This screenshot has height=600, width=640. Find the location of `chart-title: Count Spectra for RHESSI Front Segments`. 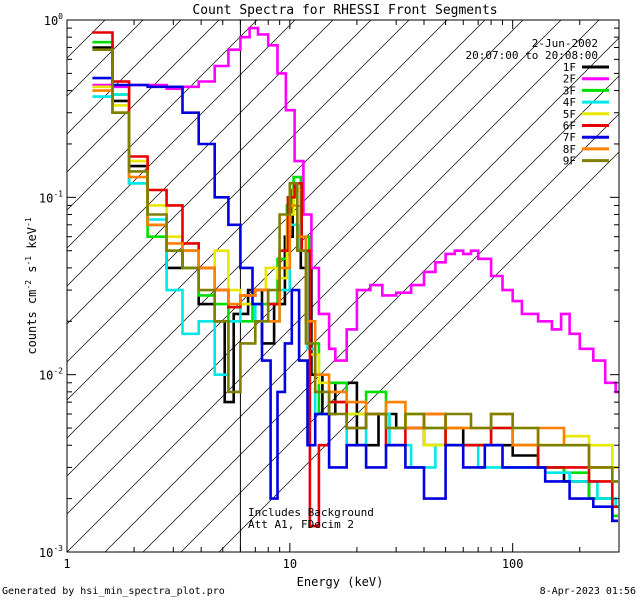

chart-title: Count Spectra for RHESSI Front Segments is located at coordinates (344, 10).